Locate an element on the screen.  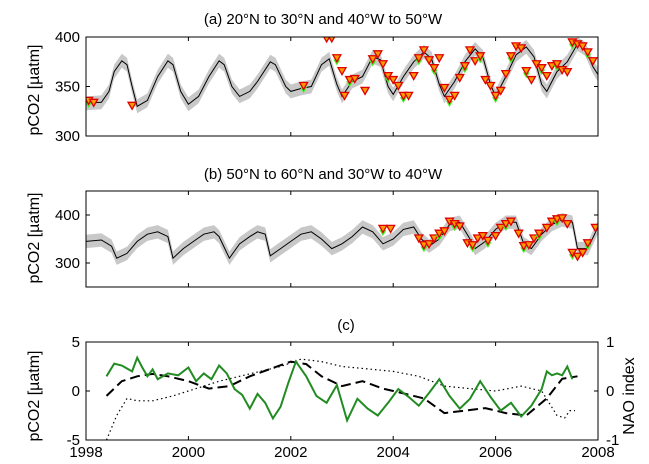
x-tick-label: 2006 is located at coordinates (495, 452).